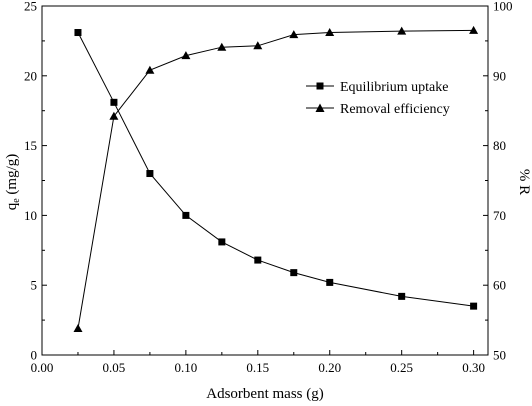 The width and height of the screenshot is (532, 406). Describe the element at coordinates (473, 367) in the screenshot. I see `x-tick-label: 0.30` at that location.